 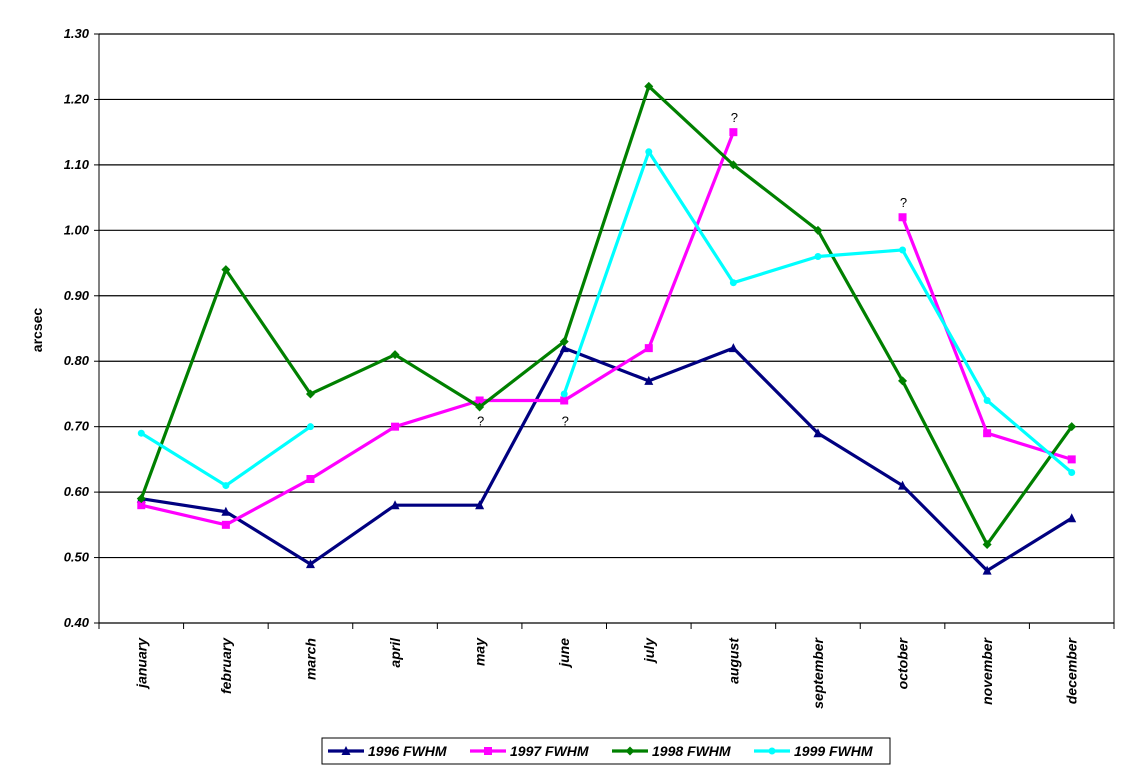 I want to click on legend-box, so click(x=606, y=751).